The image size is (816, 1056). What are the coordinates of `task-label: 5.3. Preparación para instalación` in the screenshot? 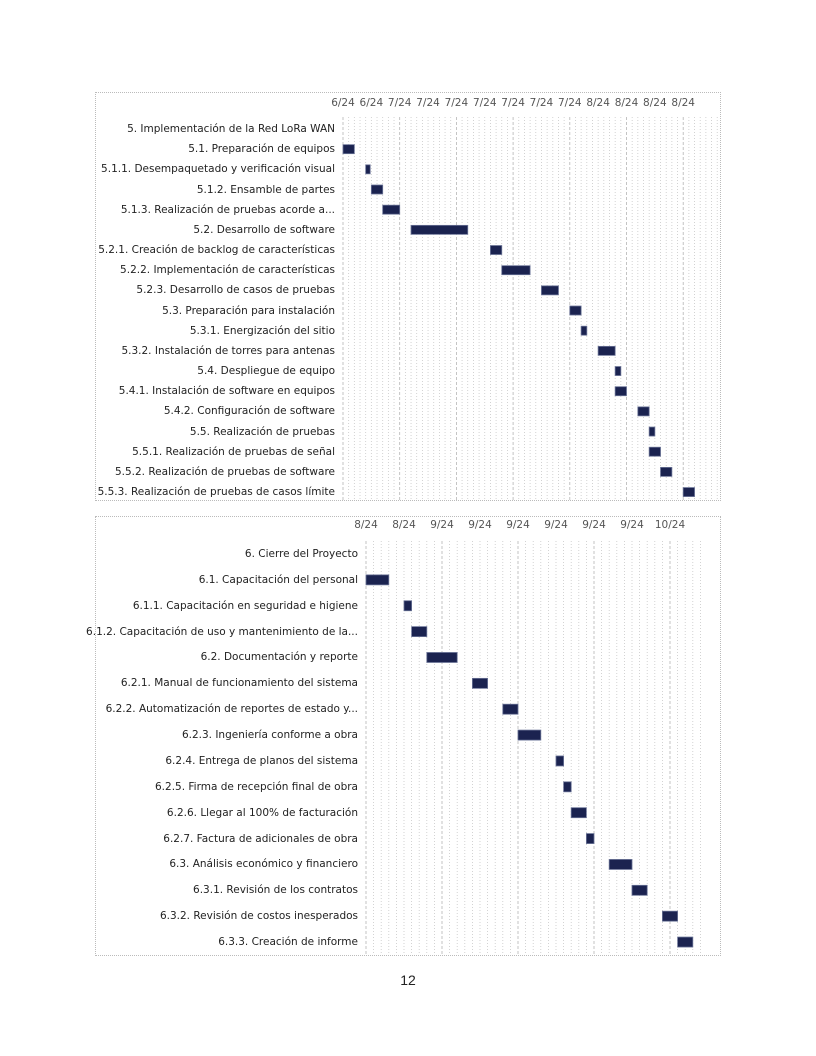 It's located at (248, 310).